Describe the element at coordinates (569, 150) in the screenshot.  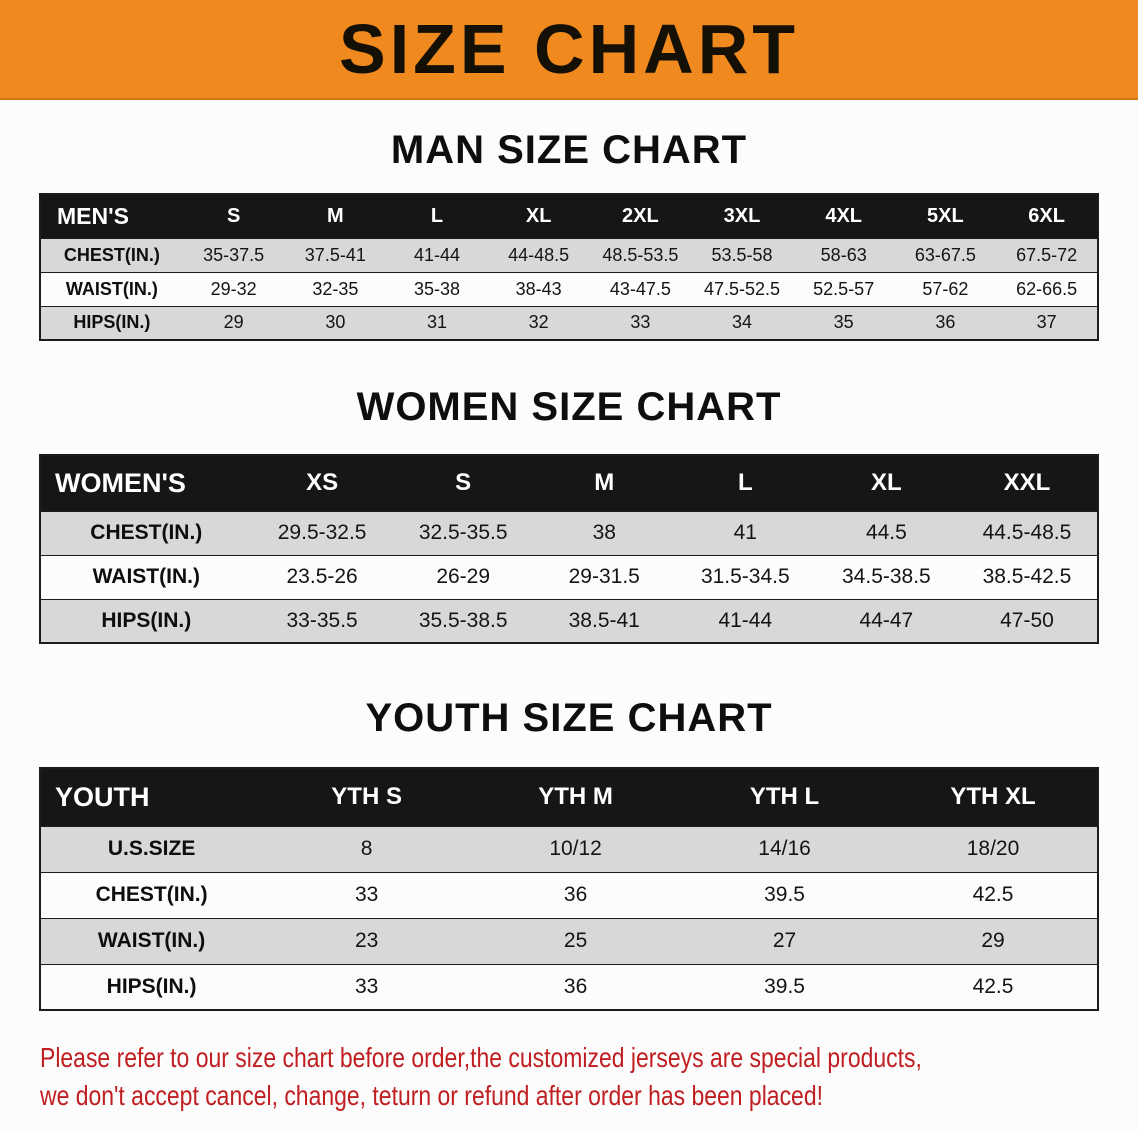
I see `men-section-heading: MAN SIZE CHART` at that location.